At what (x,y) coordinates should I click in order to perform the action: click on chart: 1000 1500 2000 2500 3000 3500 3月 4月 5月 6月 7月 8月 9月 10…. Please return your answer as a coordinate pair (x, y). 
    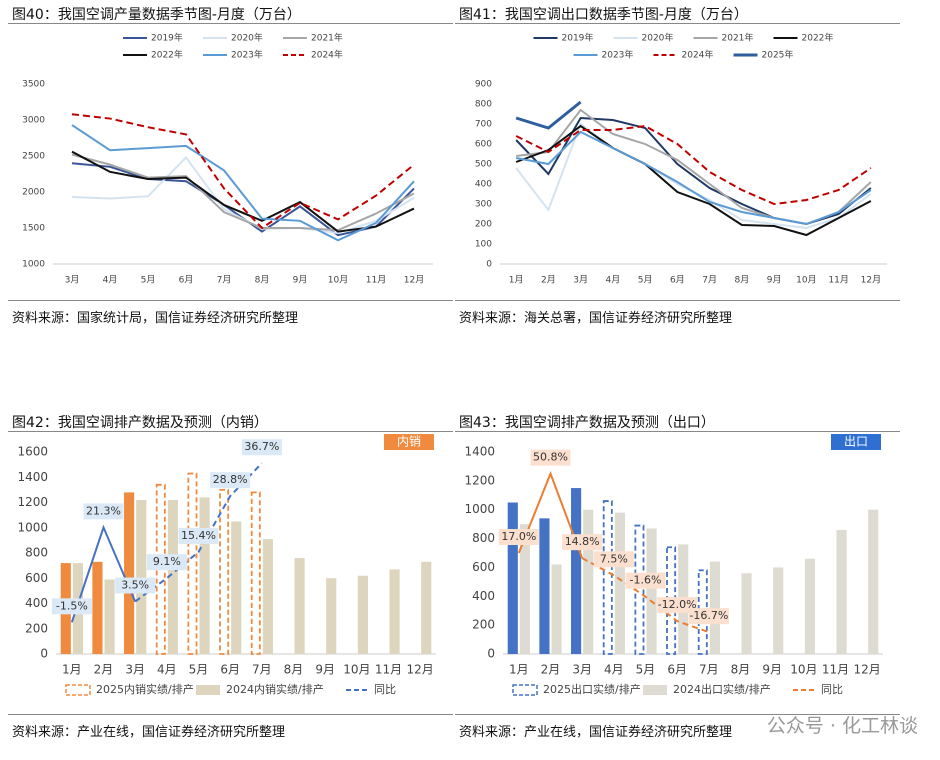
    Looking at the image, I should click on (227, 159).